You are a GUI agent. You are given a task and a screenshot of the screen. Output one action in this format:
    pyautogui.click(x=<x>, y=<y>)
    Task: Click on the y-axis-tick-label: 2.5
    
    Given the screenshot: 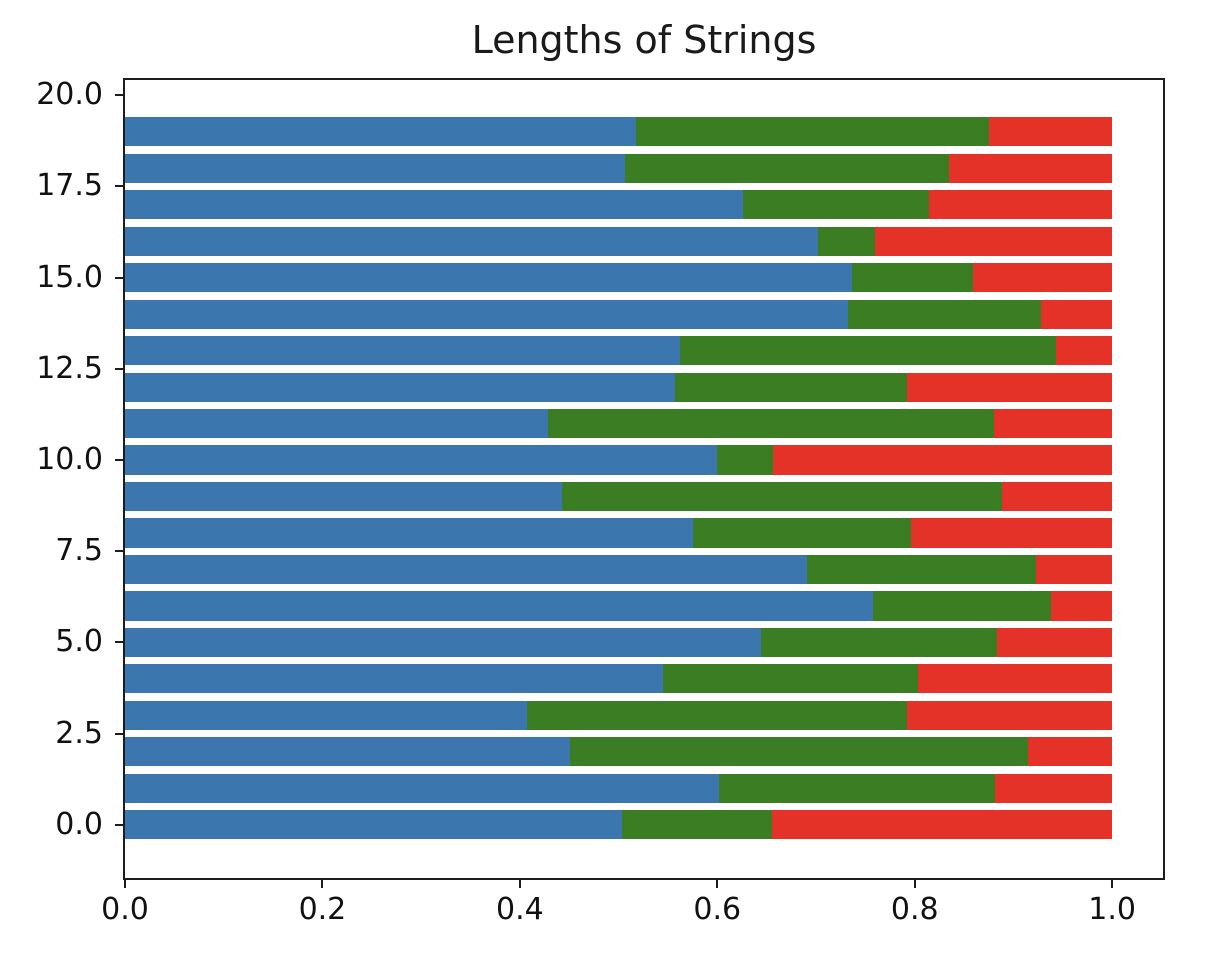 What is the action you would take?
    pyautogui.click(x=79, y=733)
    